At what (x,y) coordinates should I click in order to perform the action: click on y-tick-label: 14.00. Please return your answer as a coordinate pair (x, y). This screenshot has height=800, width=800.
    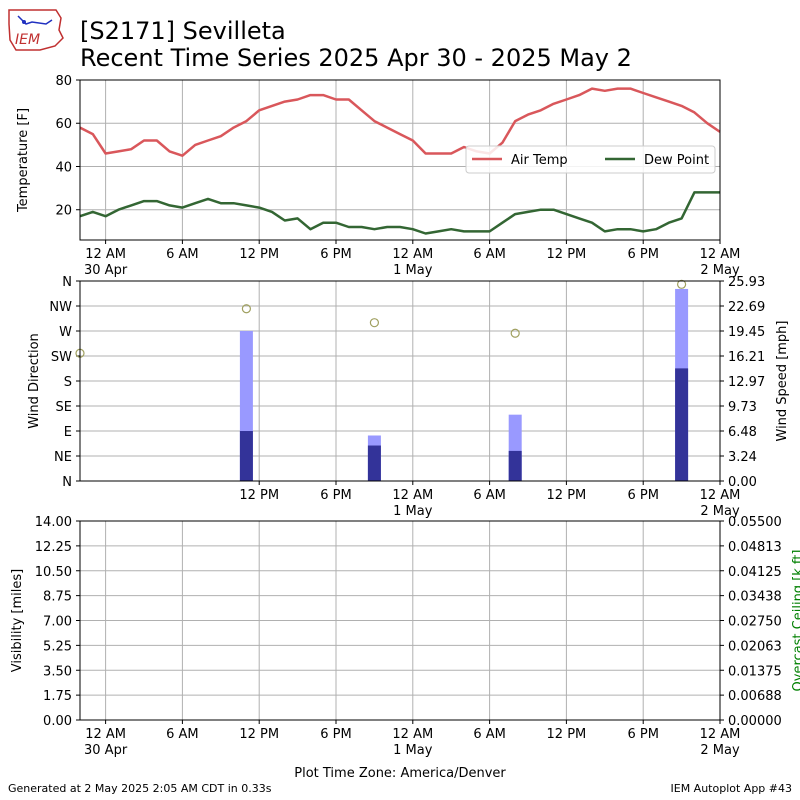
    Looking at the image, I should click on (53, 522).